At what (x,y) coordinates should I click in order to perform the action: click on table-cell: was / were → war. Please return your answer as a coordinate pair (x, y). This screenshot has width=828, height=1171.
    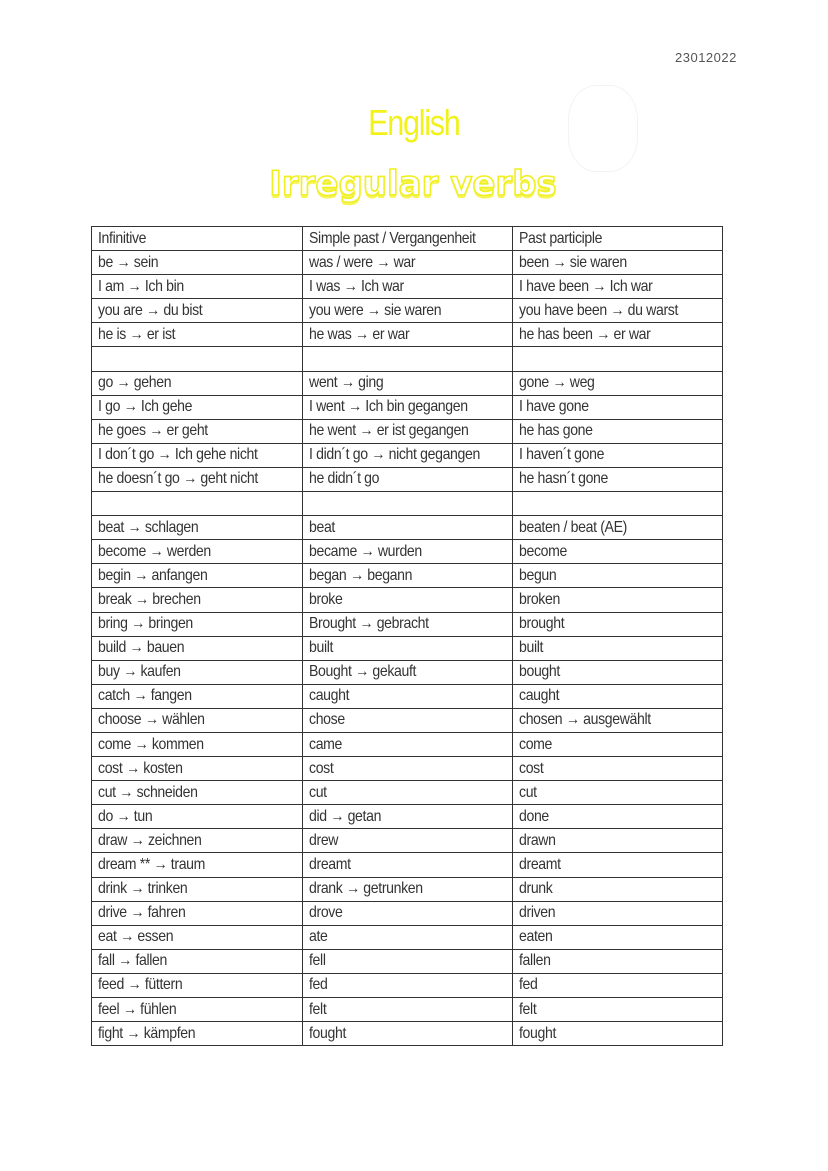
    Looking at the image, I should click on (407, 263).